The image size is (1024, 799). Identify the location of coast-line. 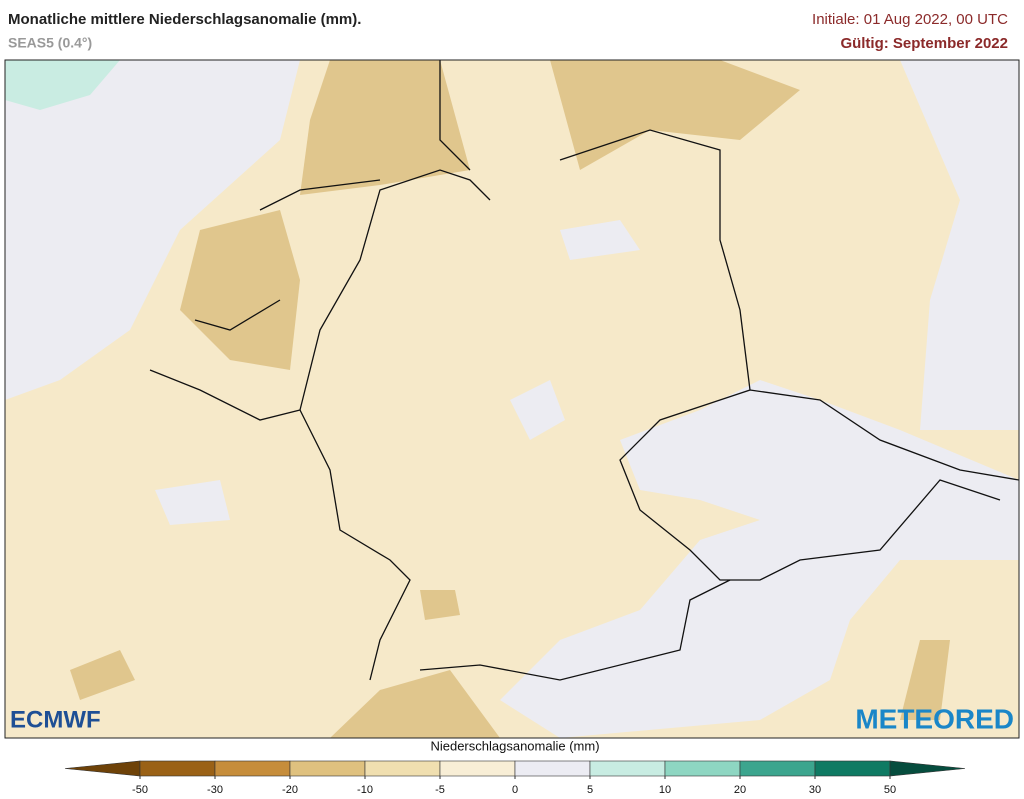
(287, 255).